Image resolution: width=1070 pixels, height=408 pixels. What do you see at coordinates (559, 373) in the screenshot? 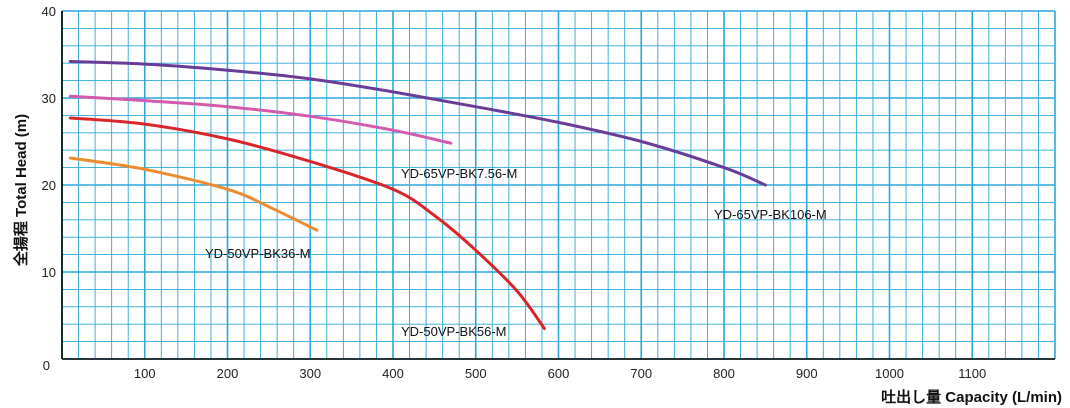
I see `x-tick-label: 600` at bounding box center [559, 373].